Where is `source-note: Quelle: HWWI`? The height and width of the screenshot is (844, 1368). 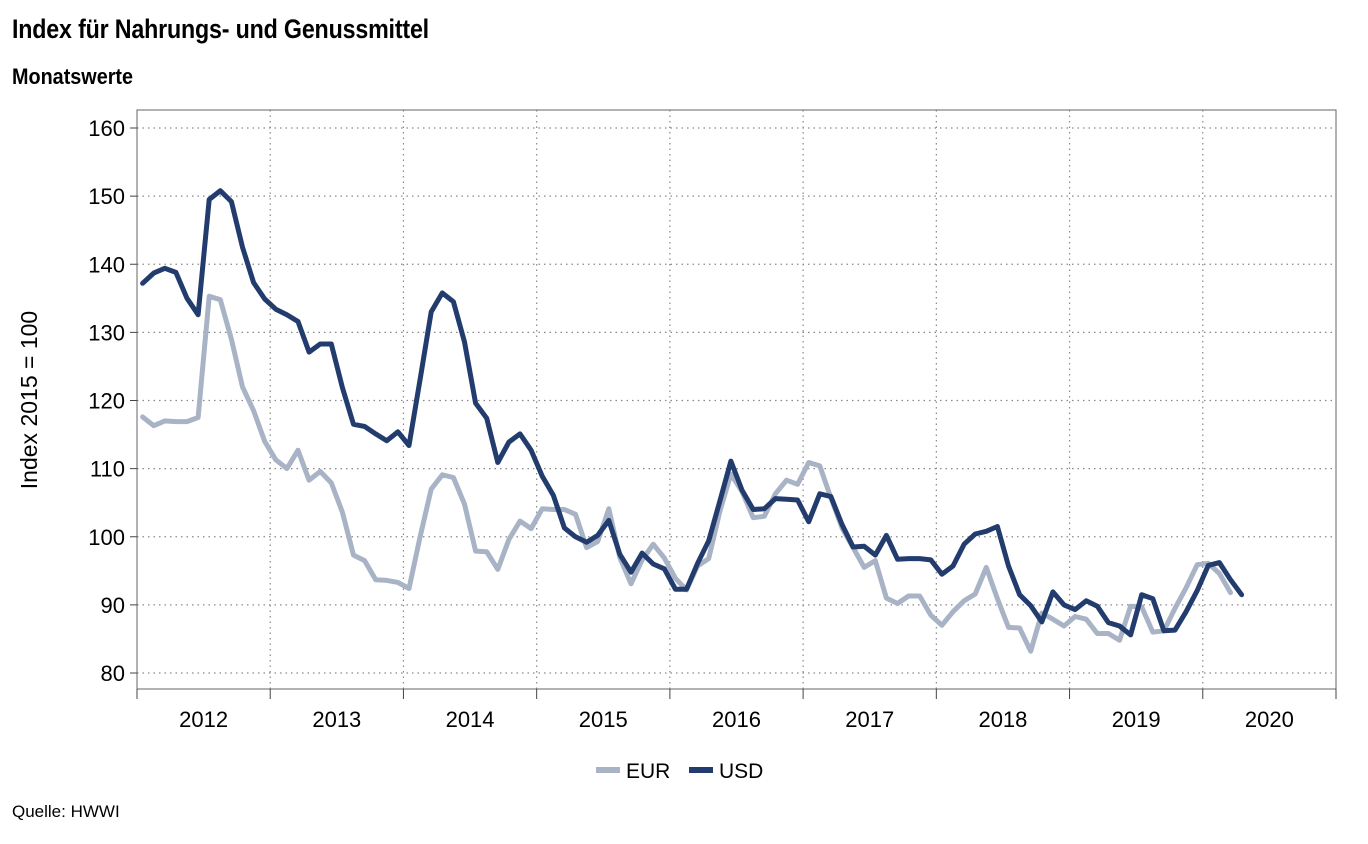 source-note: Quelle: HWWI is located at coordinates (66, 811).